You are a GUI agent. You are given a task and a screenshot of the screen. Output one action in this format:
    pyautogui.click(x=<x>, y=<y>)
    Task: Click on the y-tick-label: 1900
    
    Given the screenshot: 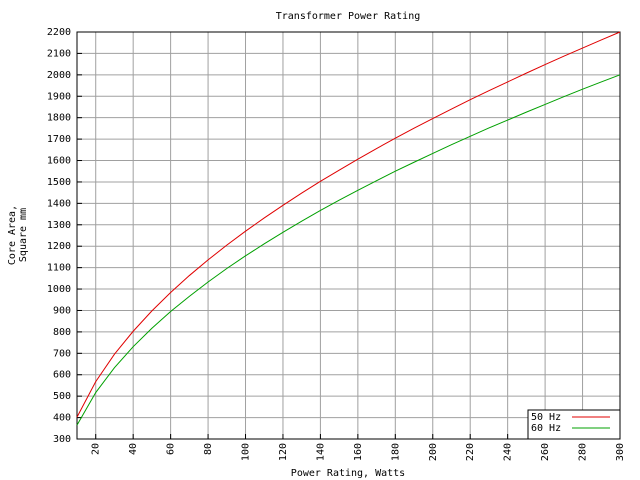 What is the action you would take?
    pyautogui.click(x=59, y=96)
    